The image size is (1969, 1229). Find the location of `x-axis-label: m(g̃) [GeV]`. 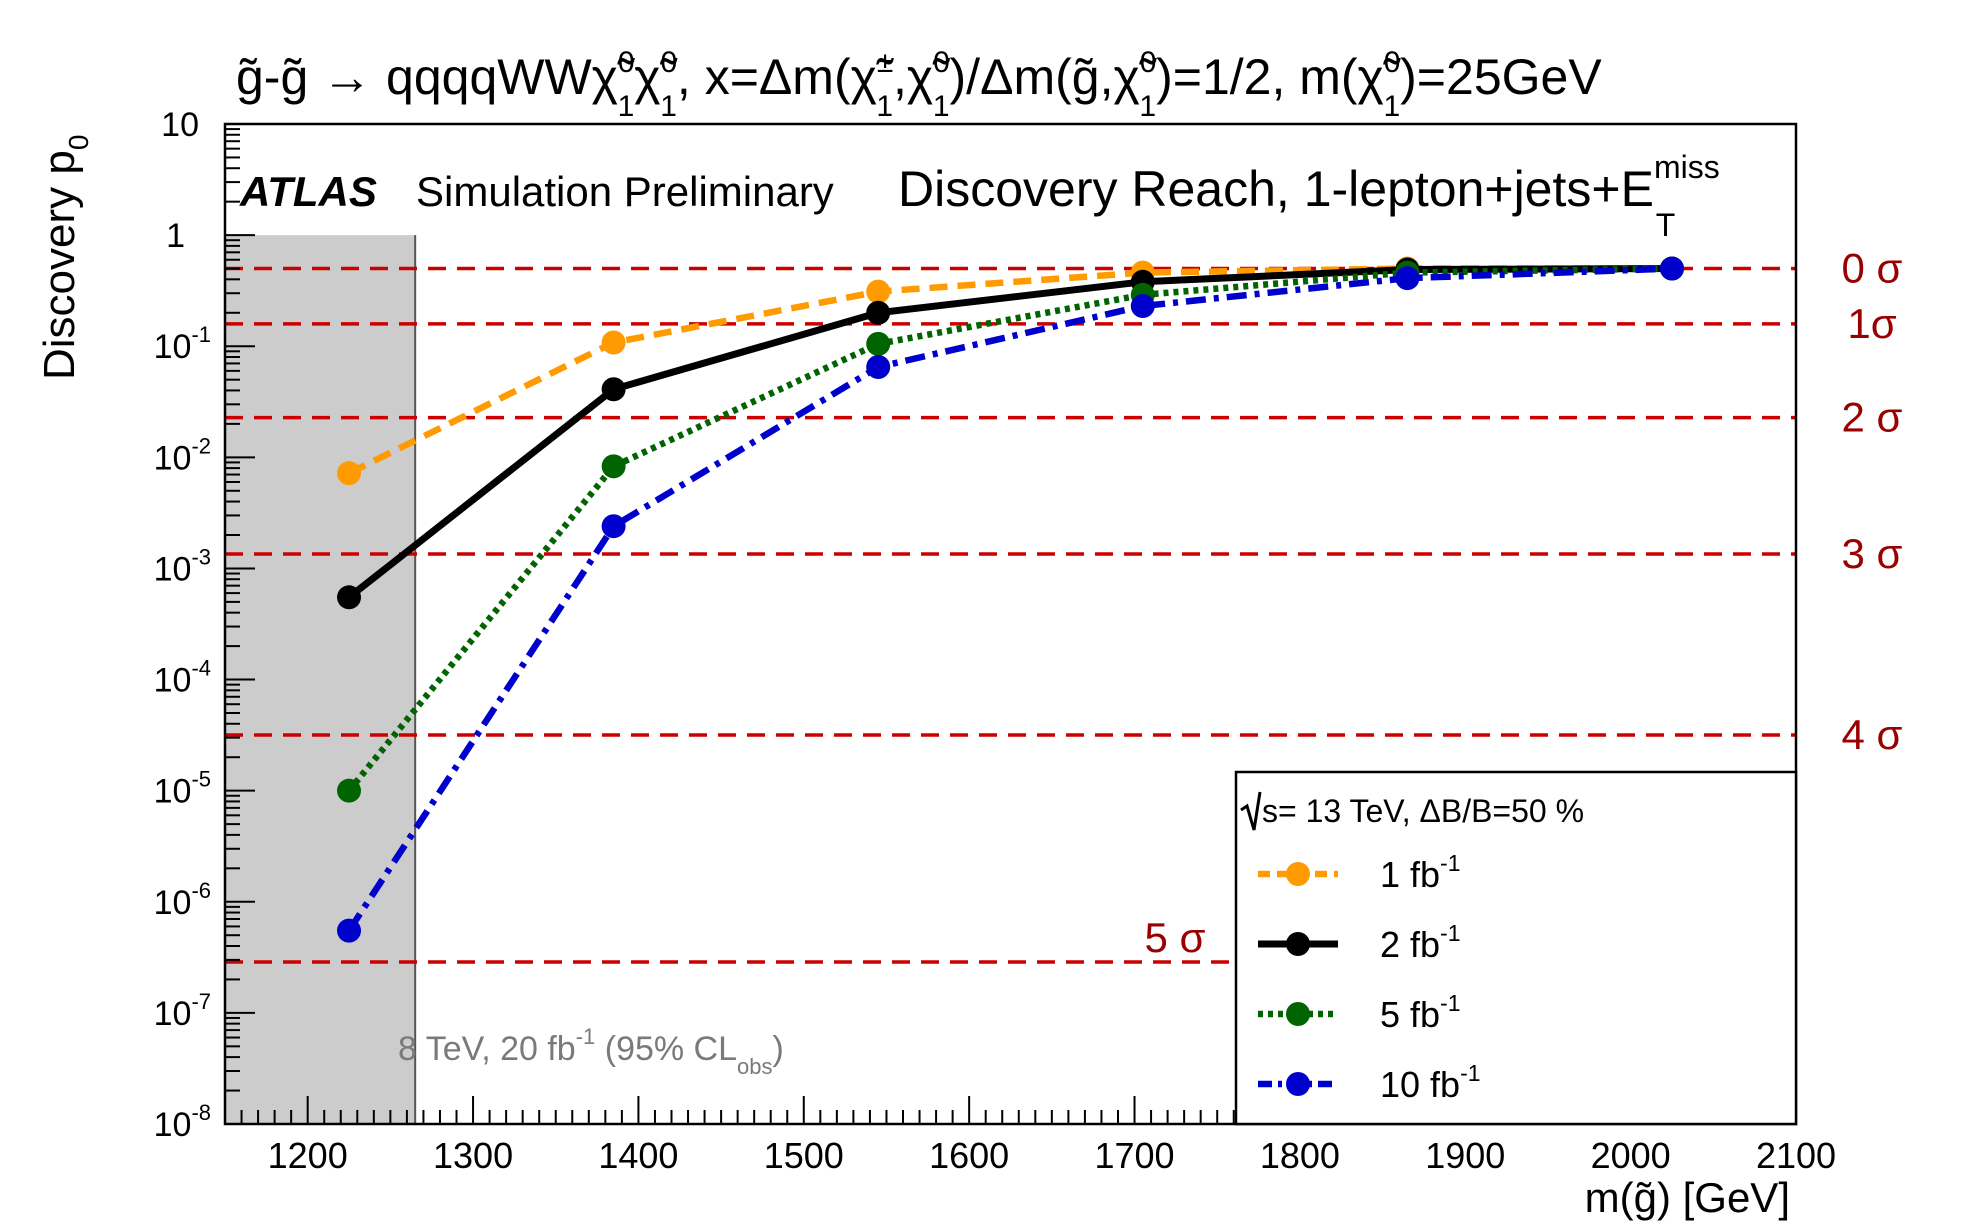

x-axis-label: m(g̃) [GeV] is located at coordinates (1687, 1197).